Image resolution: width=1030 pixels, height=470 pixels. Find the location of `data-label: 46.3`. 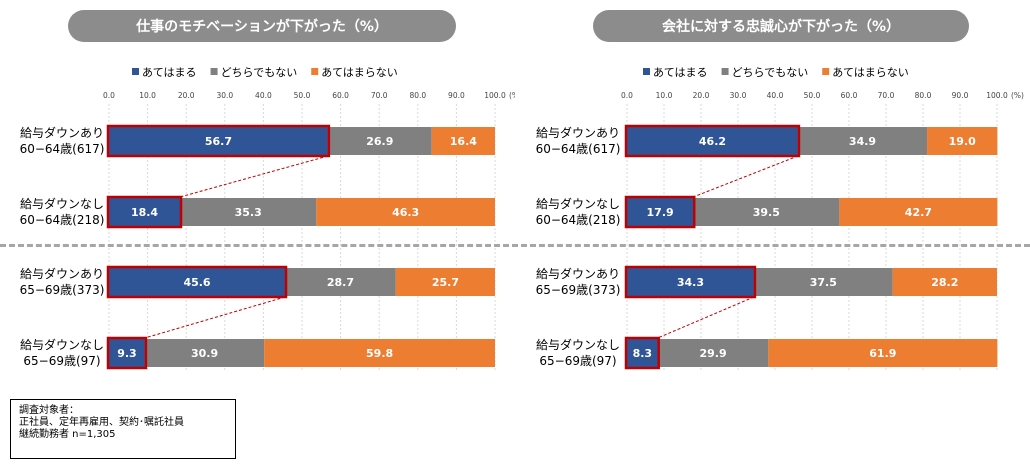

data-label: 46.3 is located at coordinates (405, 212).